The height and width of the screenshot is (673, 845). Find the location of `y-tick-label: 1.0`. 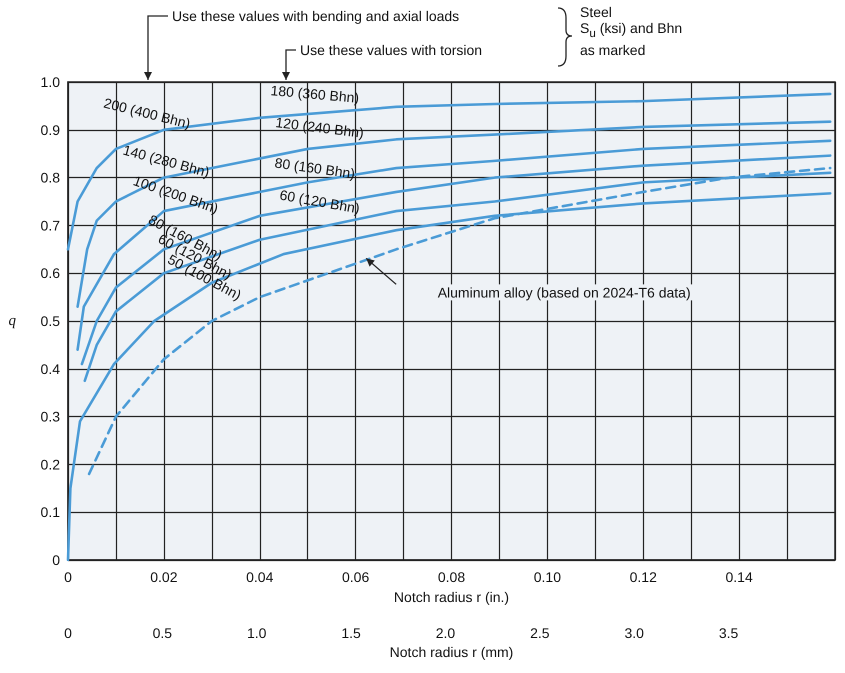

y-tick-label: 1.0 is located at coordinates (50, 82).